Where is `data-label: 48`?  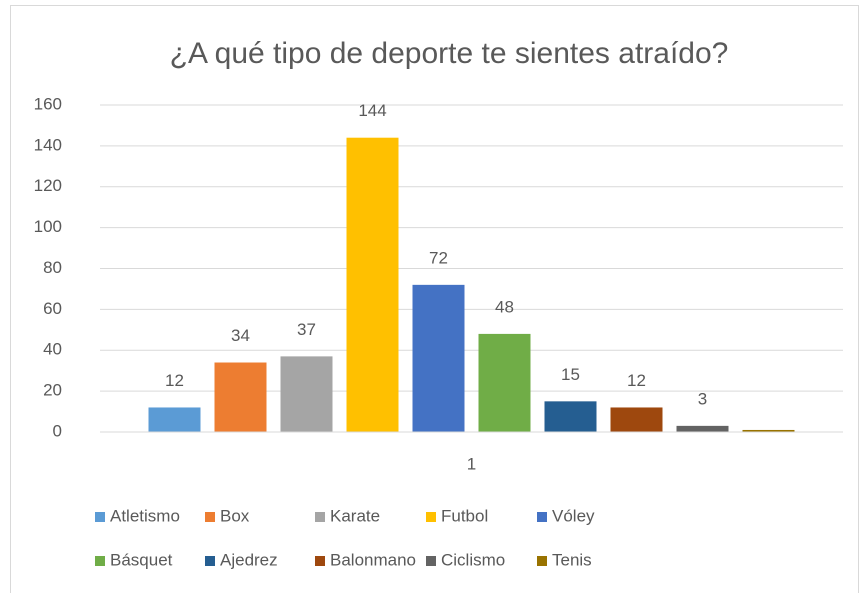 data-label: 48 is located at coordinates (504, 306).